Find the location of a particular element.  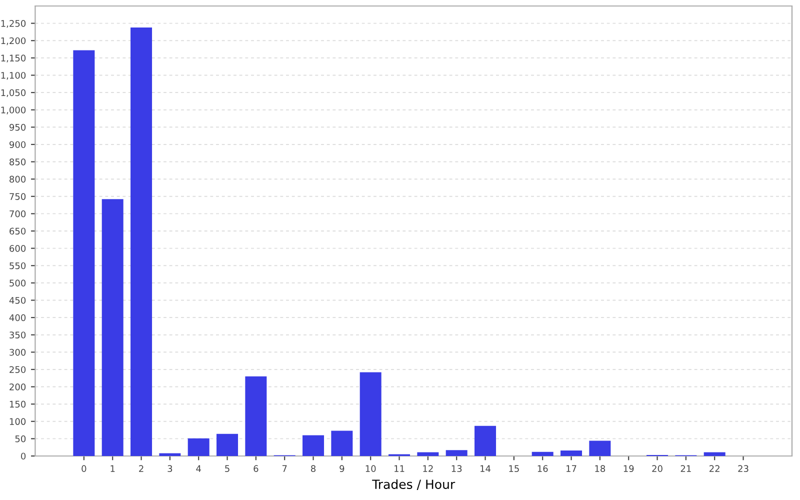

x-tick-label: 14 is located at coordinates (485, 468).